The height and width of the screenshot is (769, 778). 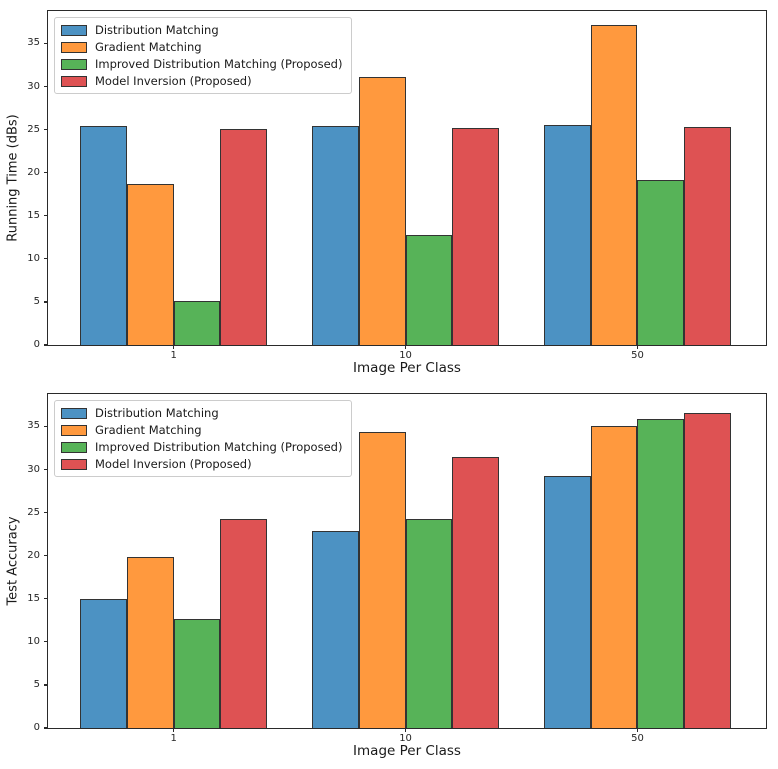 I want to click on legend-item: Gradient Matching, so click(x=201, y=430).